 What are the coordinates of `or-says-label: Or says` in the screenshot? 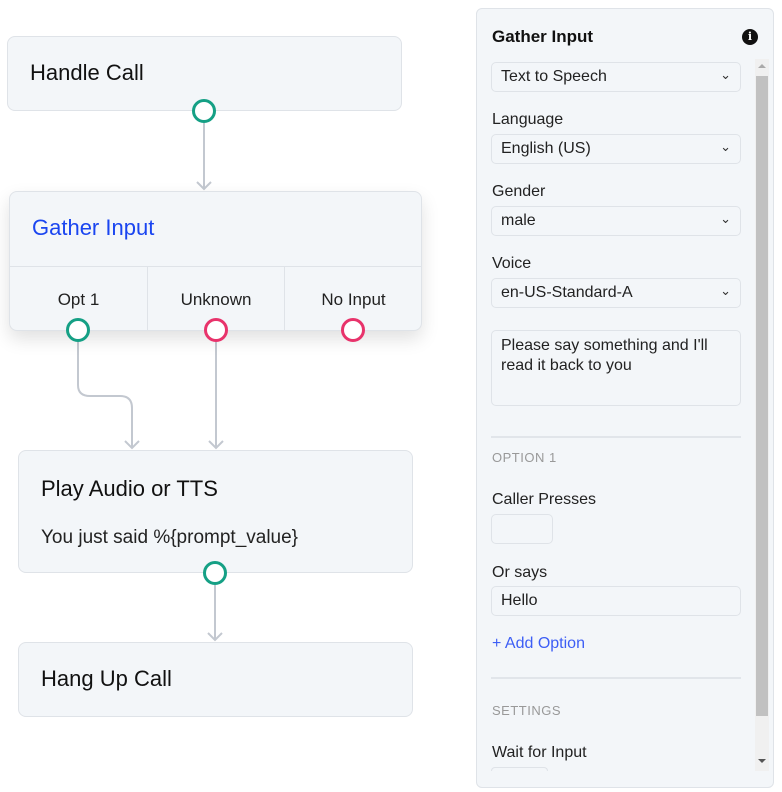 It's located at (520, 572).